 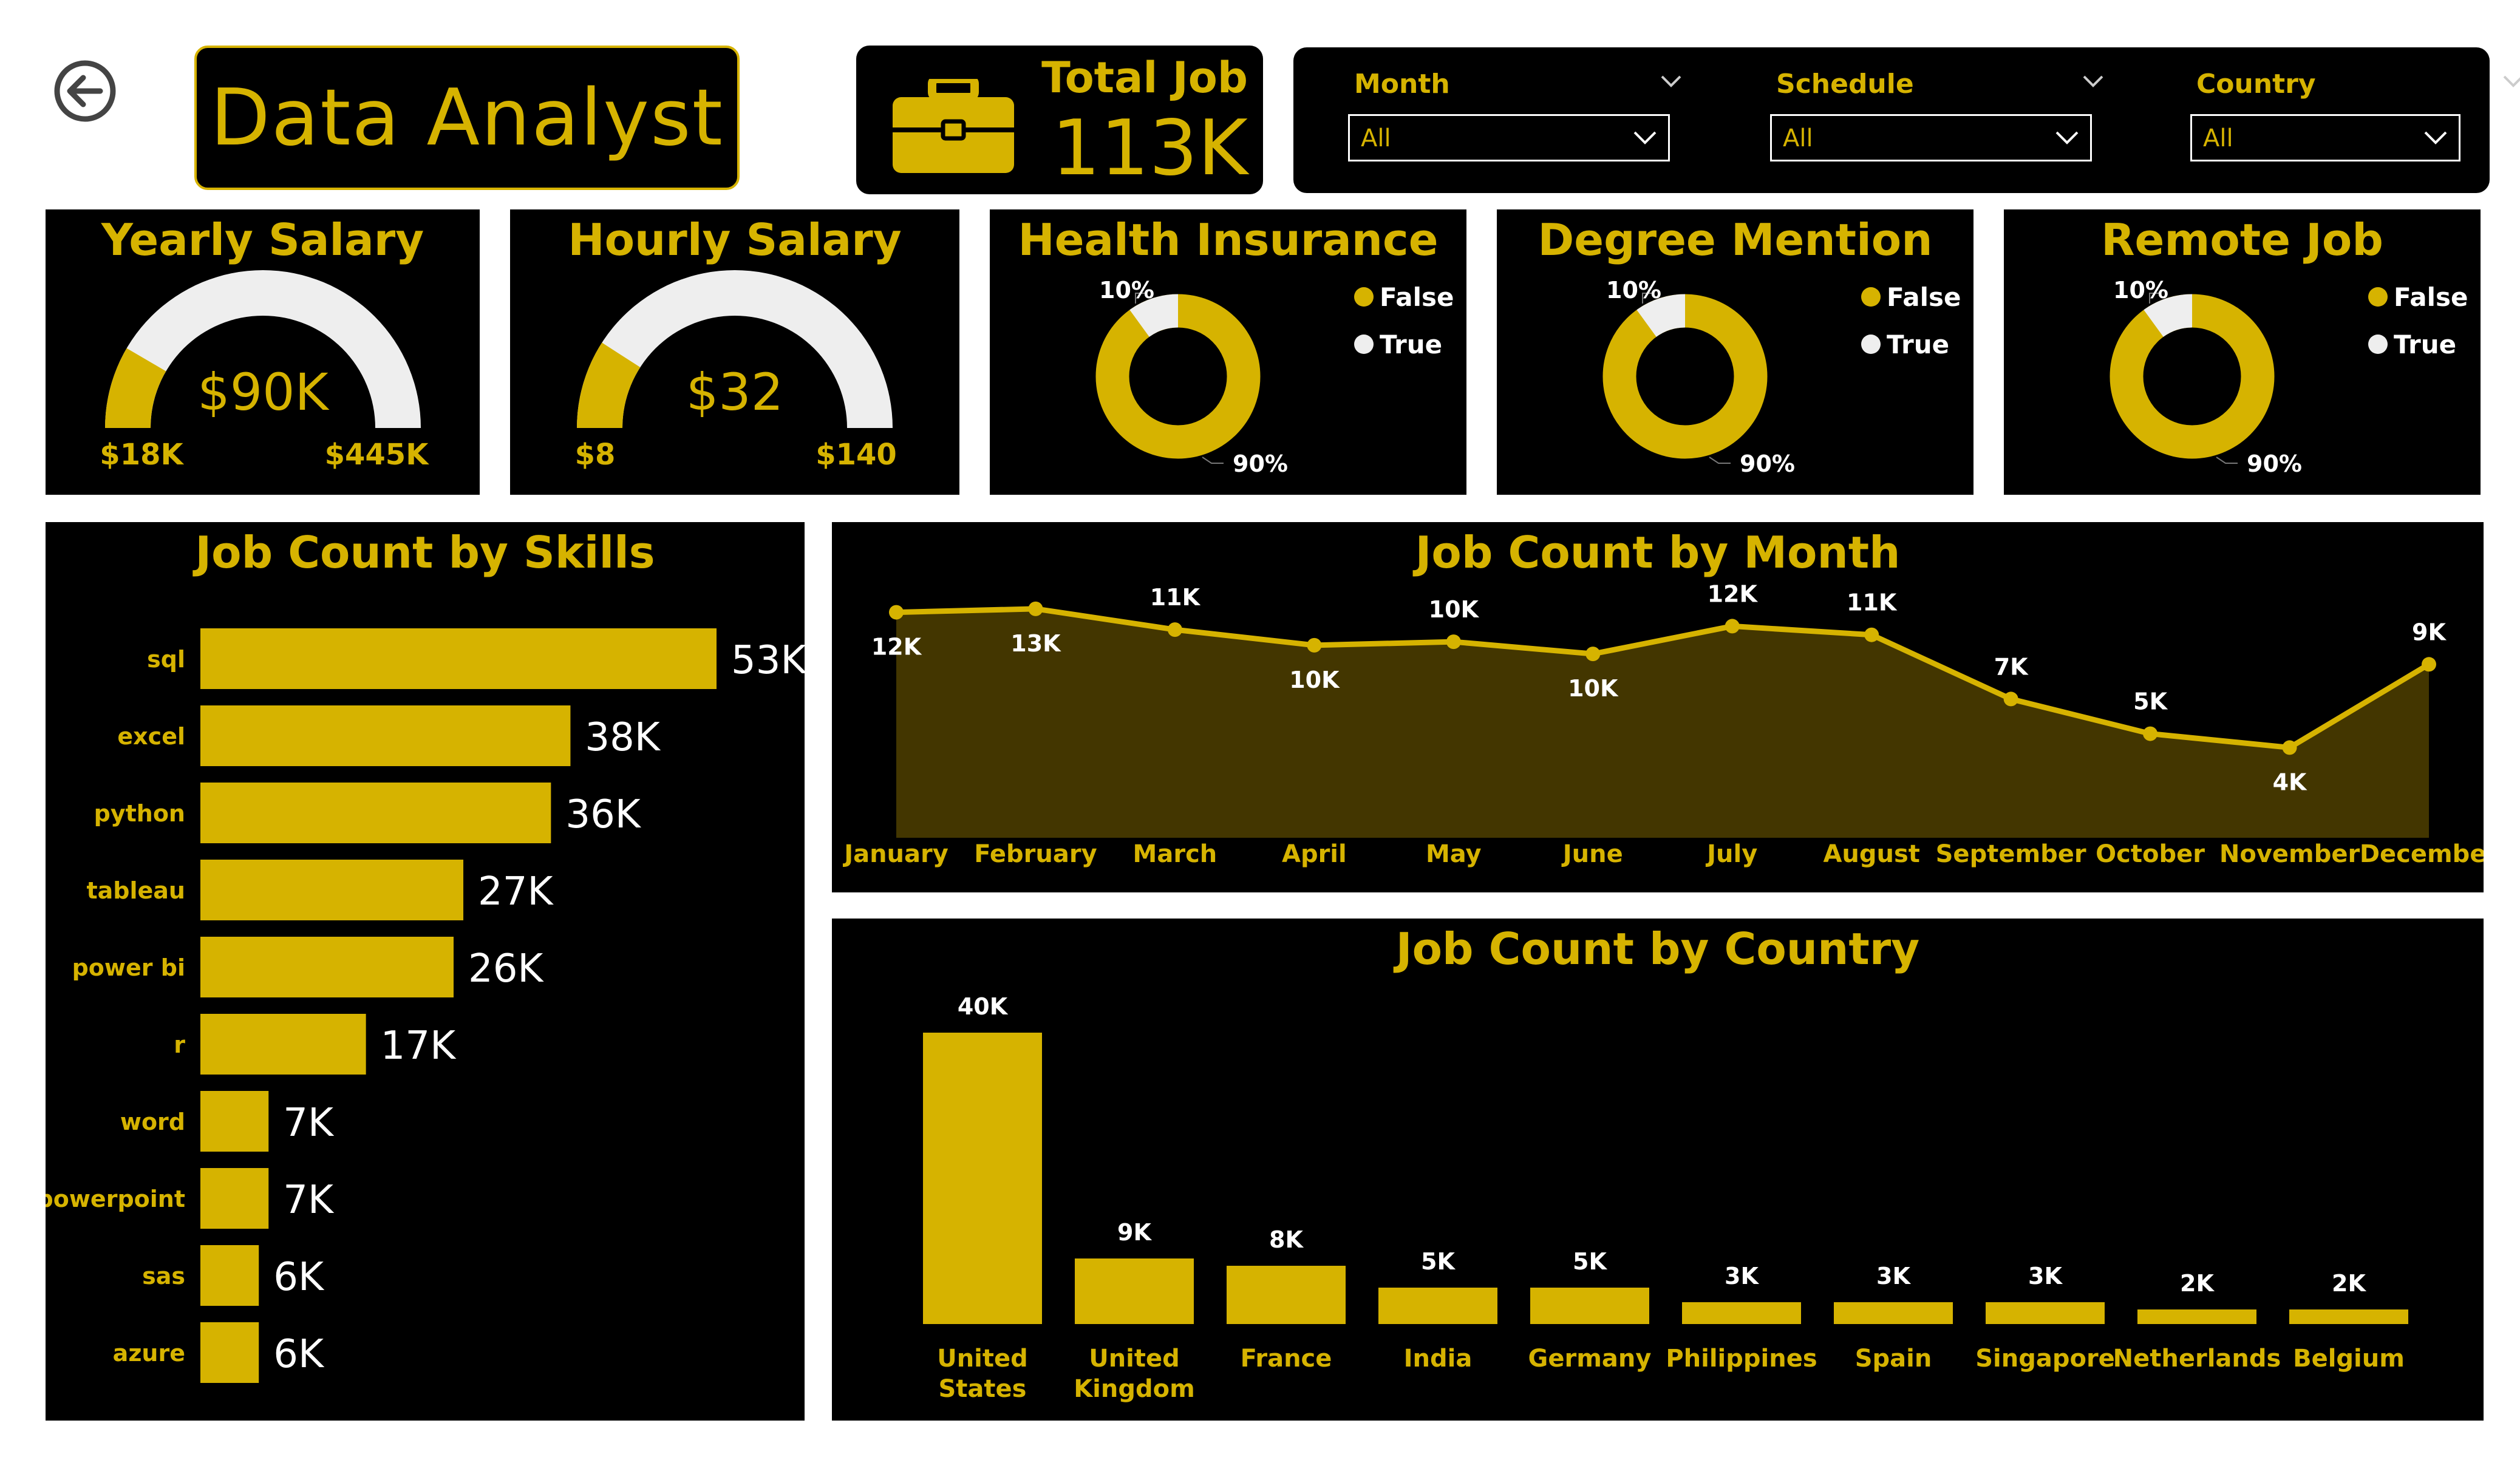 I want to click on health-insurance-card: Health Insurance 10% 90% False True, so click(x=1228, y=352).